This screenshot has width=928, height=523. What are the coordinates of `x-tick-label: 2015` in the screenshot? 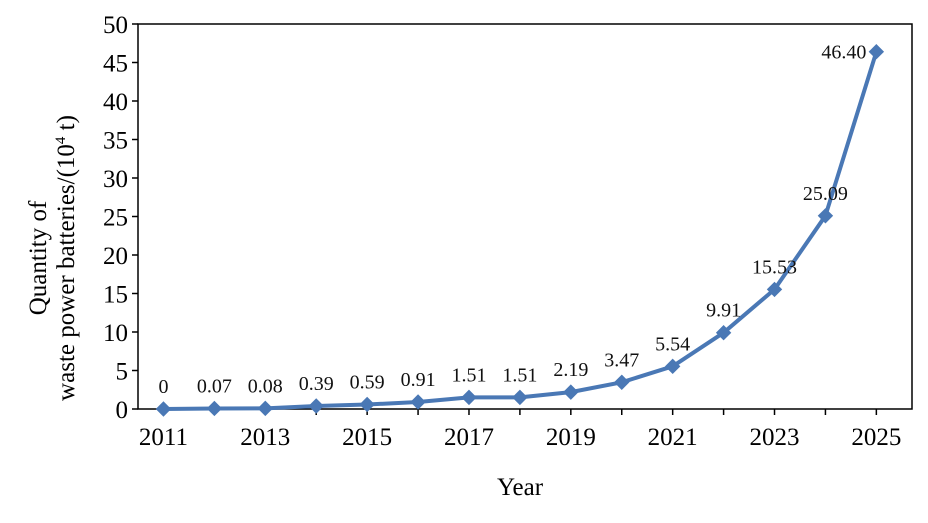 It's located at (367, 437).